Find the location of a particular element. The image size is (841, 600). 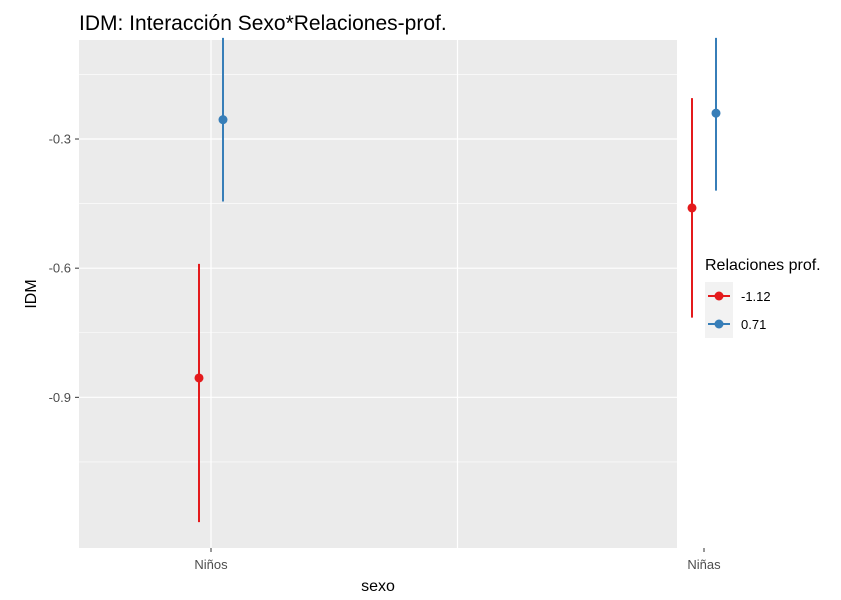

legend: Relaciones prof. -1.12 0.71 is located at coordinates (763, 297).